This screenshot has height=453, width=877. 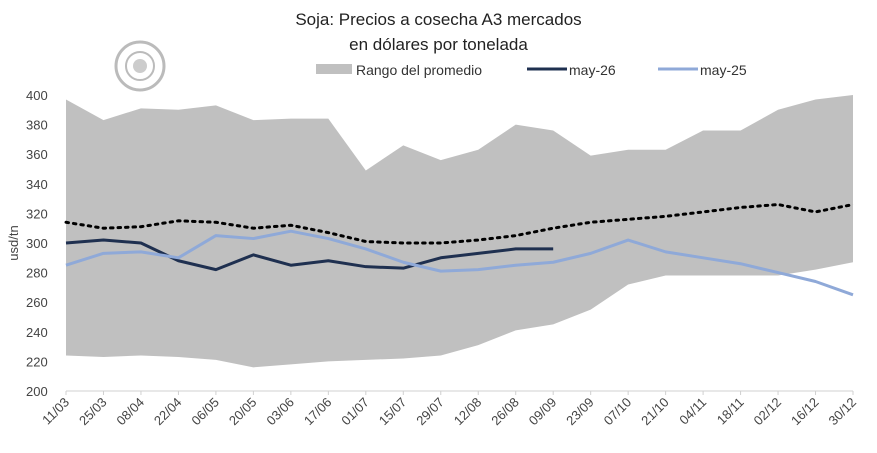 What do you see at coordinates (723, 70) in the screenshot?
I see `legend-label-may-25: may-25` at bounding box center [723, 70].